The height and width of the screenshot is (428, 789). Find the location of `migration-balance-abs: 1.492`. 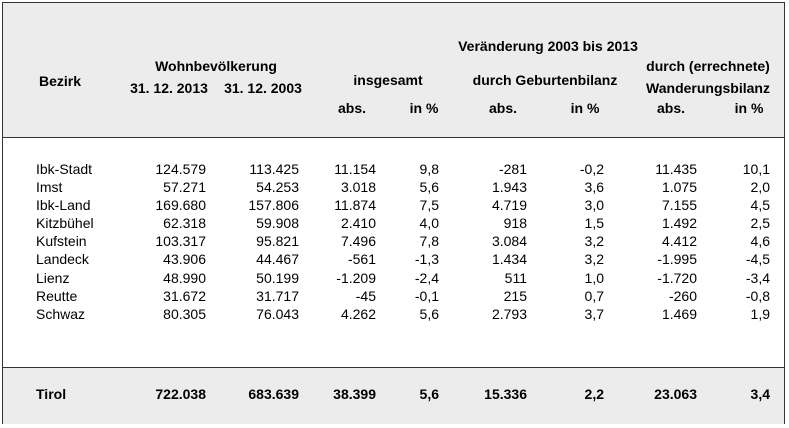

migration-balance-abs: 1.492 is located at coordinates (679, 223).